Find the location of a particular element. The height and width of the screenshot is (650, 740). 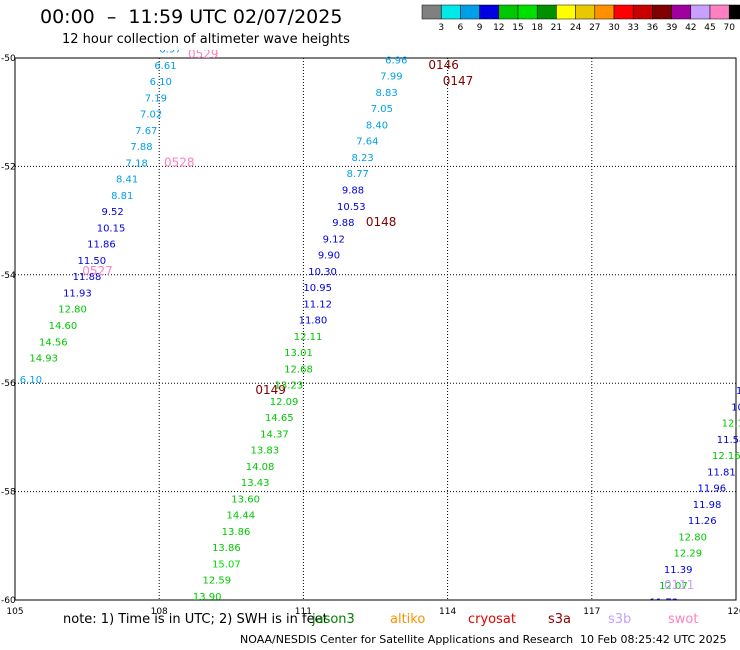

wave-height-label: 12.88 is located at coordinates (183, 645).